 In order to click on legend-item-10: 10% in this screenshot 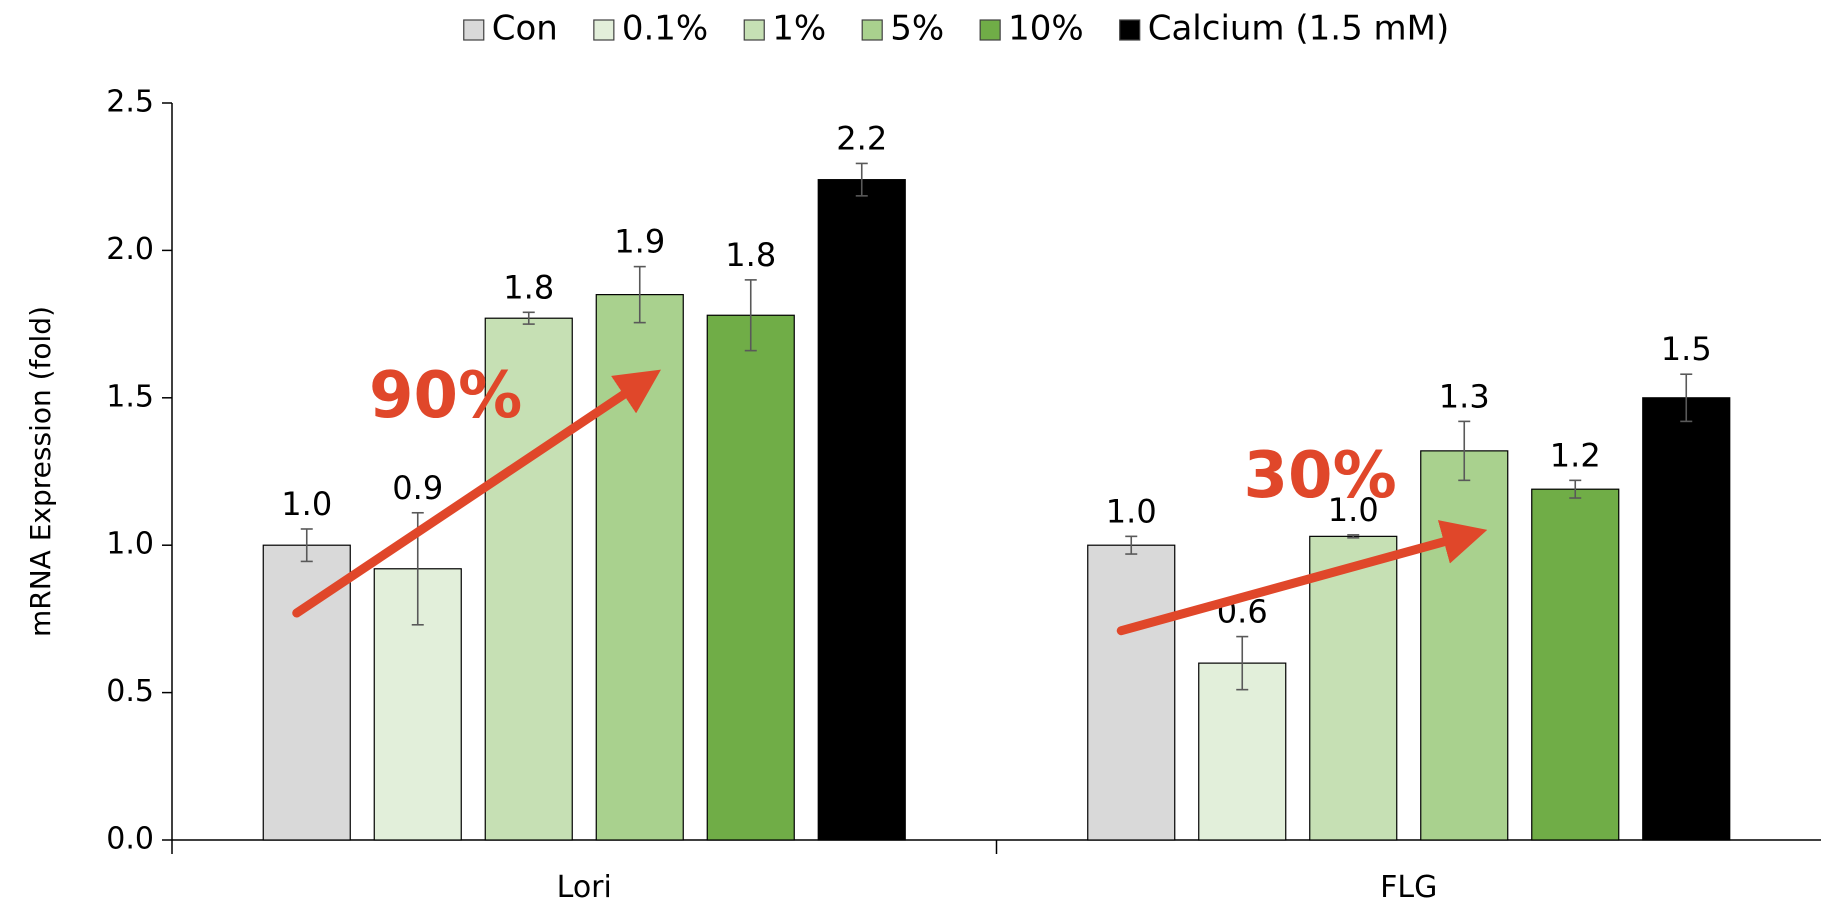, I will do `click(1031, 29)`.